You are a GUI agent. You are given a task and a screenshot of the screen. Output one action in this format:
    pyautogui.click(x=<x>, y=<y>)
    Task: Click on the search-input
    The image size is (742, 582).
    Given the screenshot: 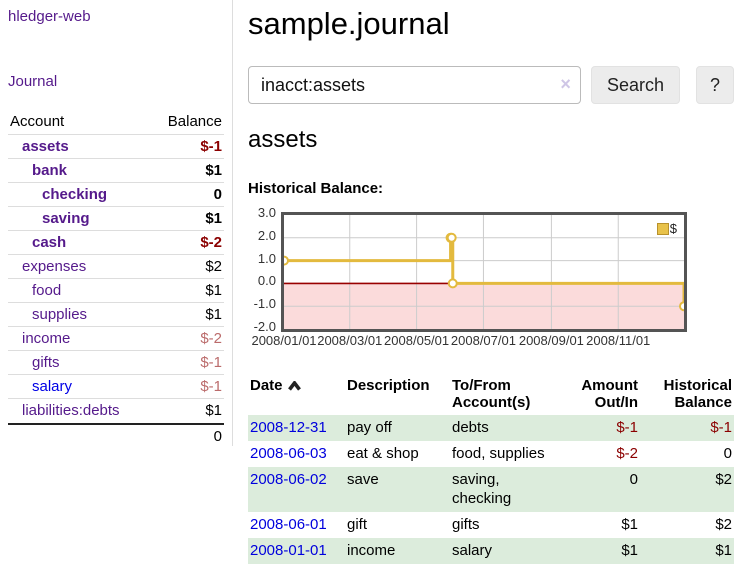 What is the action you would take?
    pyautogui.click(x=414, y=85)
    